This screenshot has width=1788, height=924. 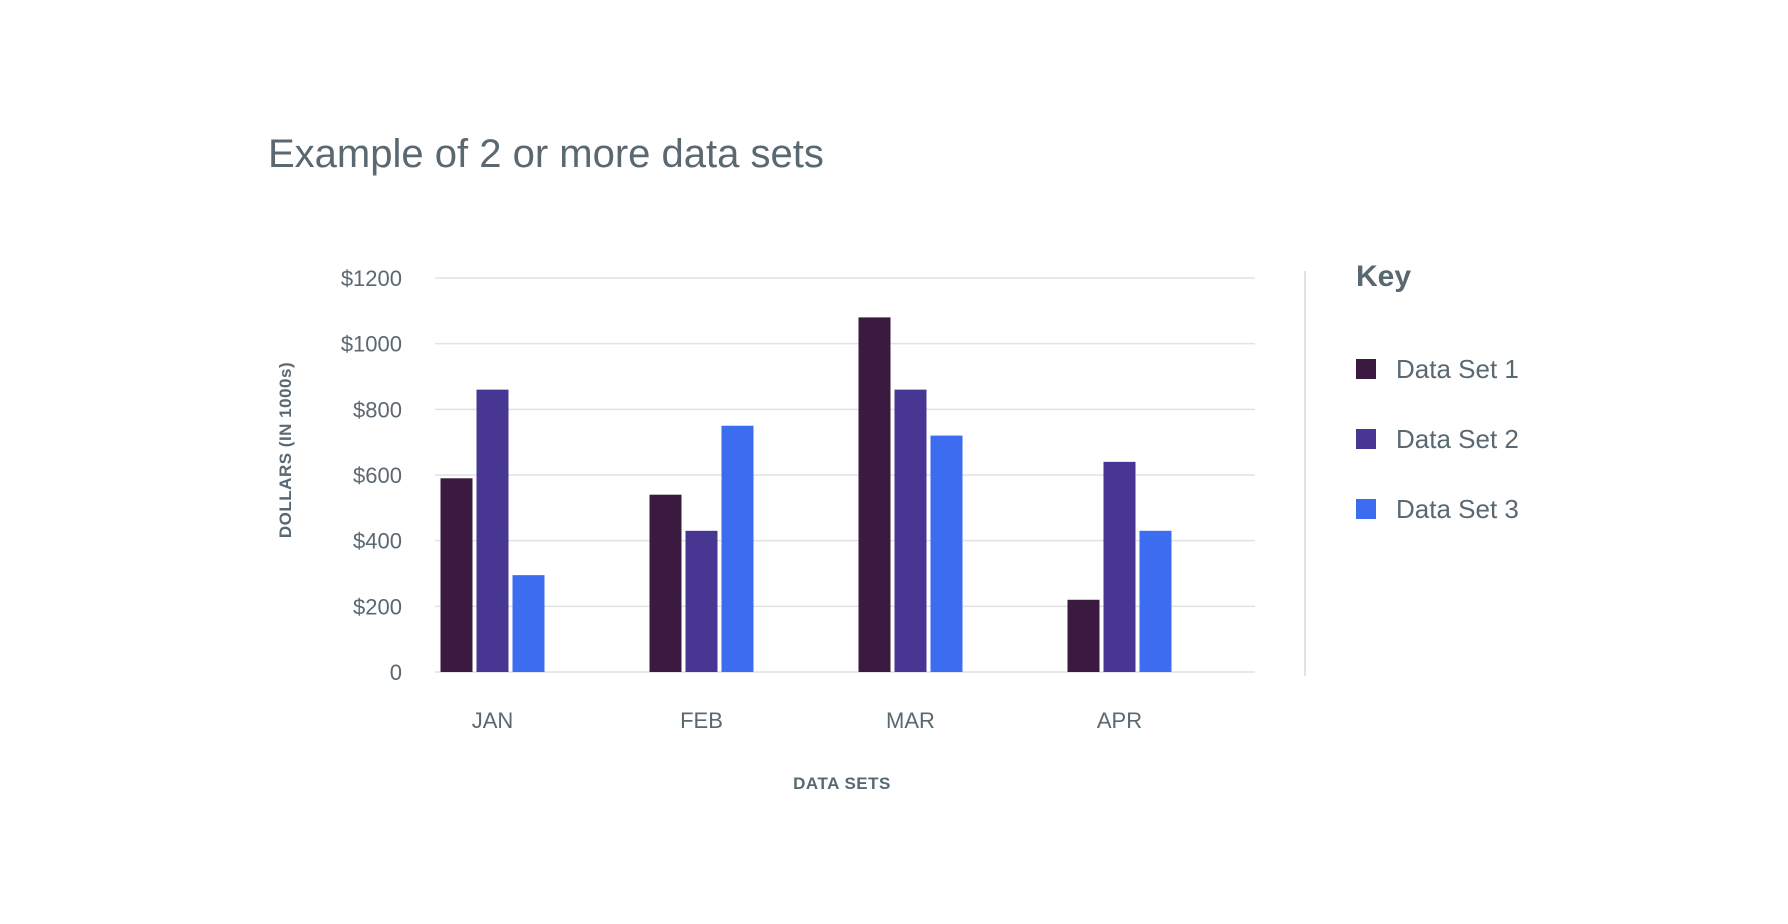 I want to click on legend-item: Data Set 2, so click(x=1437, y=439).